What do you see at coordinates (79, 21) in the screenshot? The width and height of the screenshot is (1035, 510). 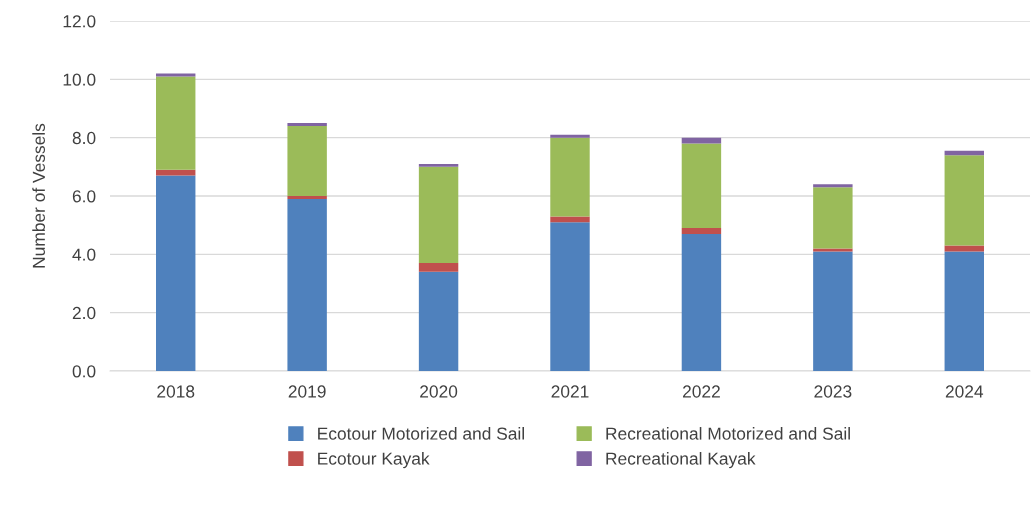 I see `y-tick-label: 12.0` at bounding box center [79, 21].